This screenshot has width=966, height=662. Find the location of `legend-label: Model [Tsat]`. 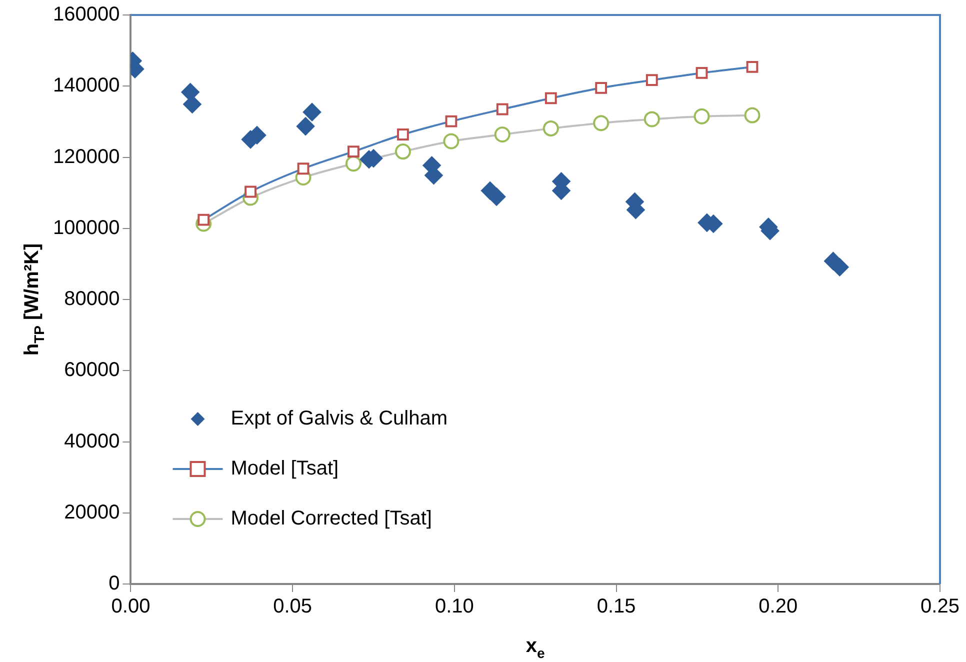

legend-label: Model [Tsat] is located at coordinates (284, 469).